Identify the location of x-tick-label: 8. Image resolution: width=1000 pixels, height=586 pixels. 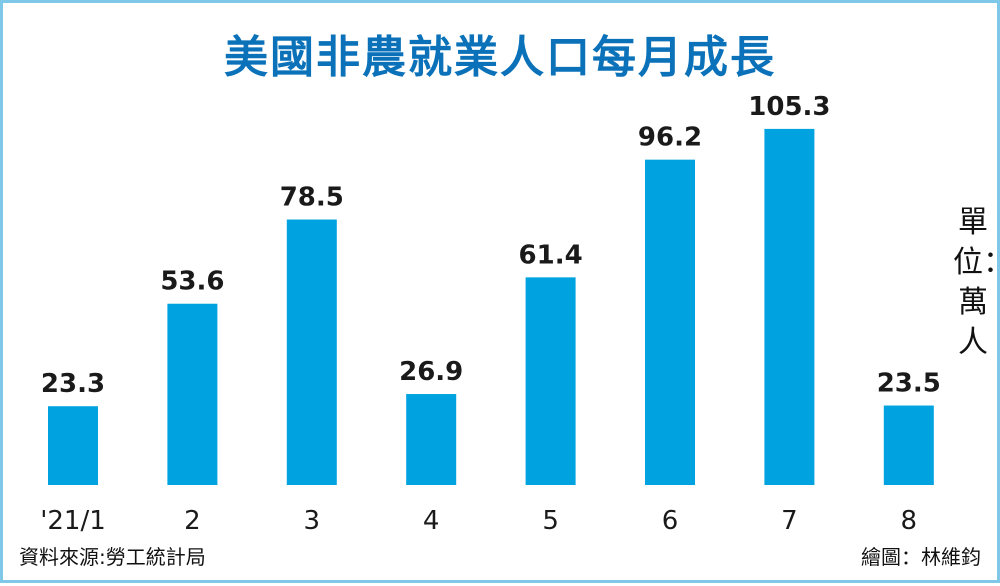
(909, 521).